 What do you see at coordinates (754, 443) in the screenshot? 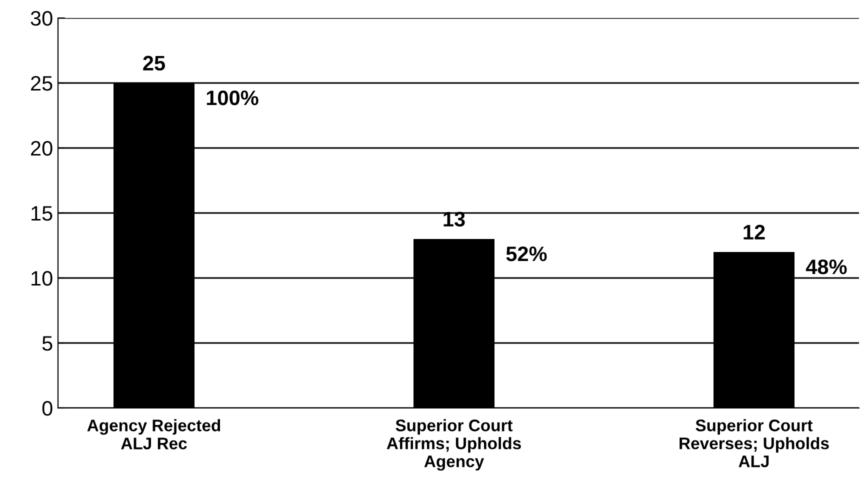
I see `x-tick-label: Superior Court Reverses; Upholds ALJ` at bounding box center [754, 443].